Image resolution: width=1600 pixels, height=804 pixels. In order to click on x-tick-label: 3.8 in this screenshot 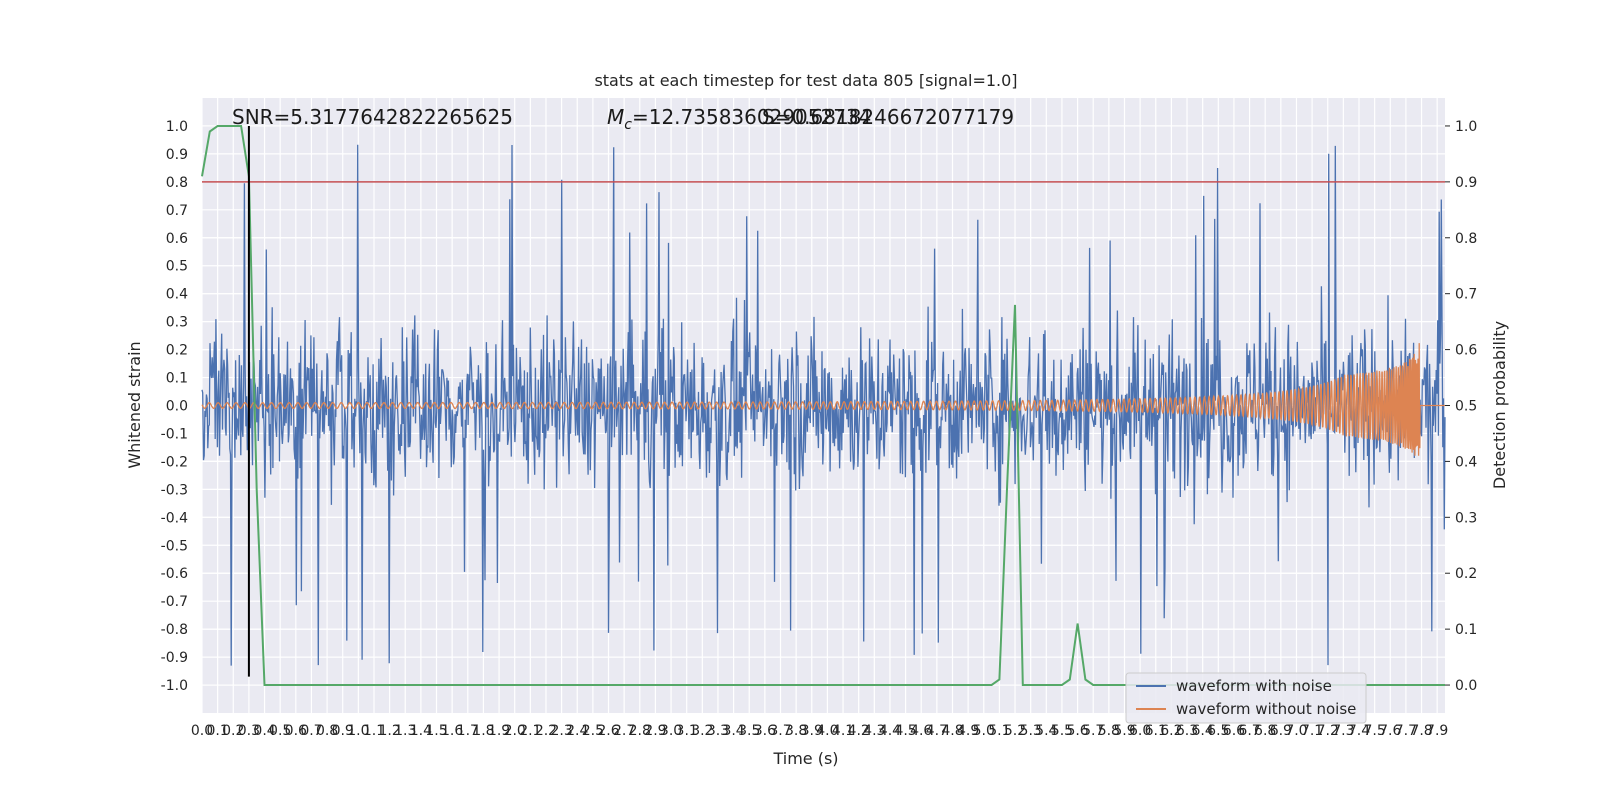, I will do `click(796, 731)`.